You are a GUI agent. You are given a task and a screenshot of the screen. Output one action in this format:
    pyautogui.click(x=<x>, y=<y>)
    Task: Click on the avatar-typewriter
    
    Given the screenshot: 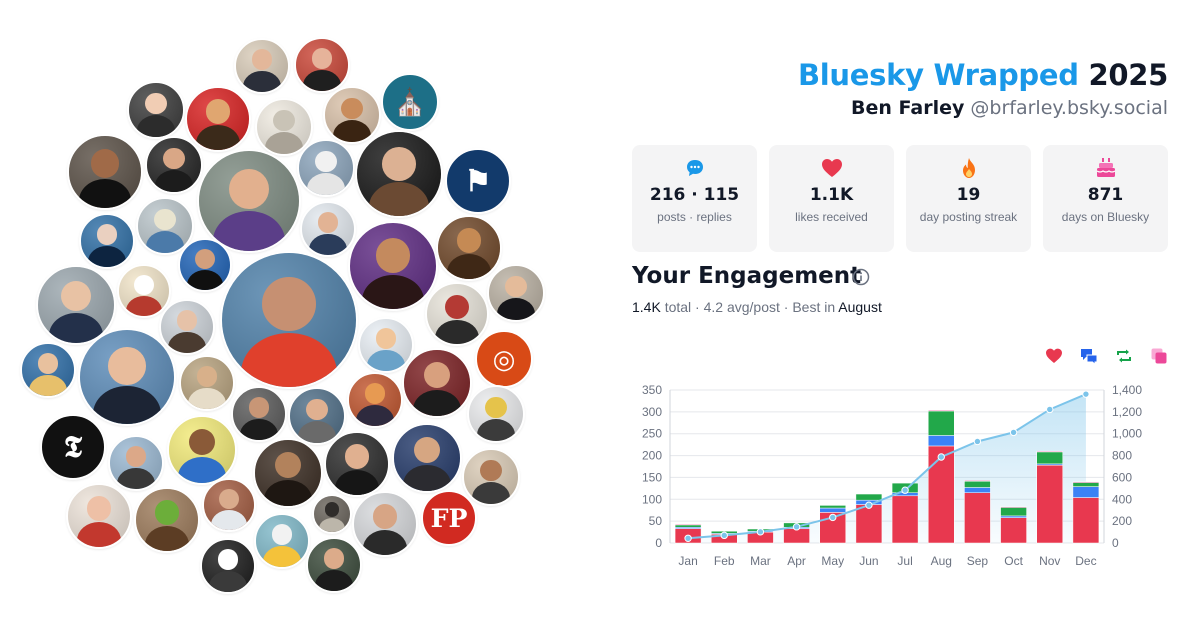 What is the action you would take?
    pyautogui.click(x=332, y=514)
    